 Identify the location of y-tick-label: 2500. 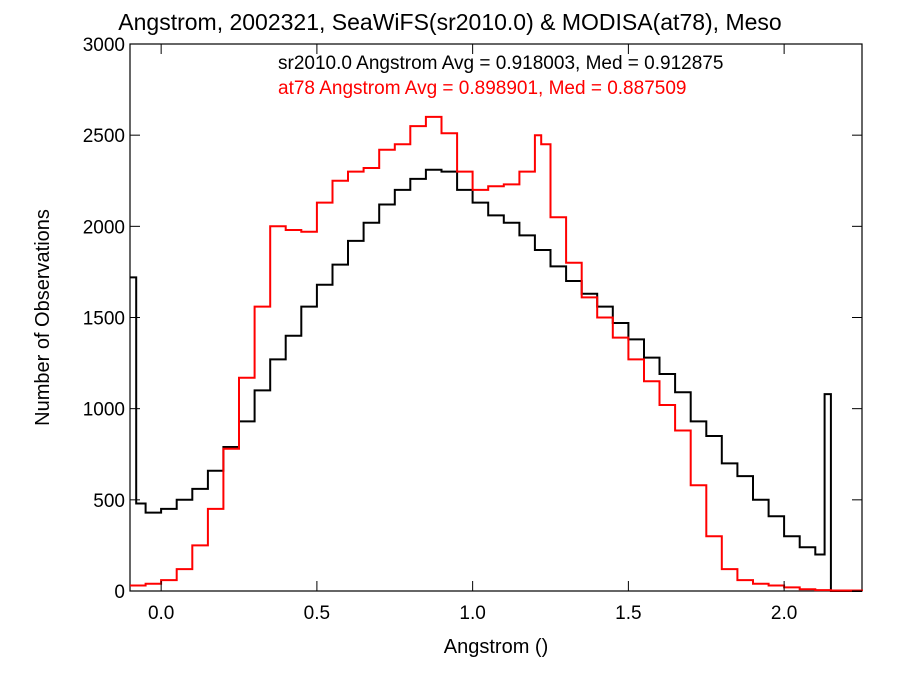
(104, 136).